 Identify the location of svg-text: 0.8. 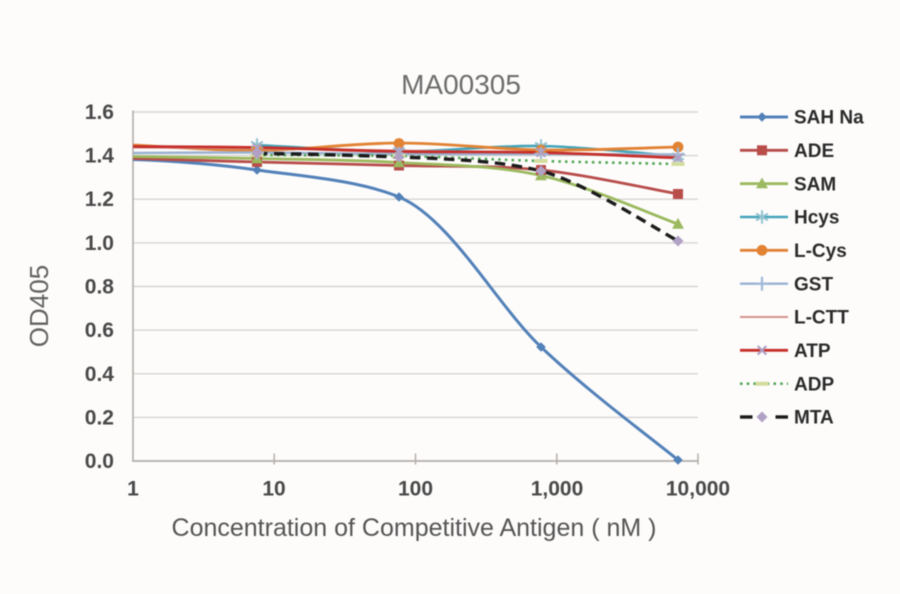
(100, 287).